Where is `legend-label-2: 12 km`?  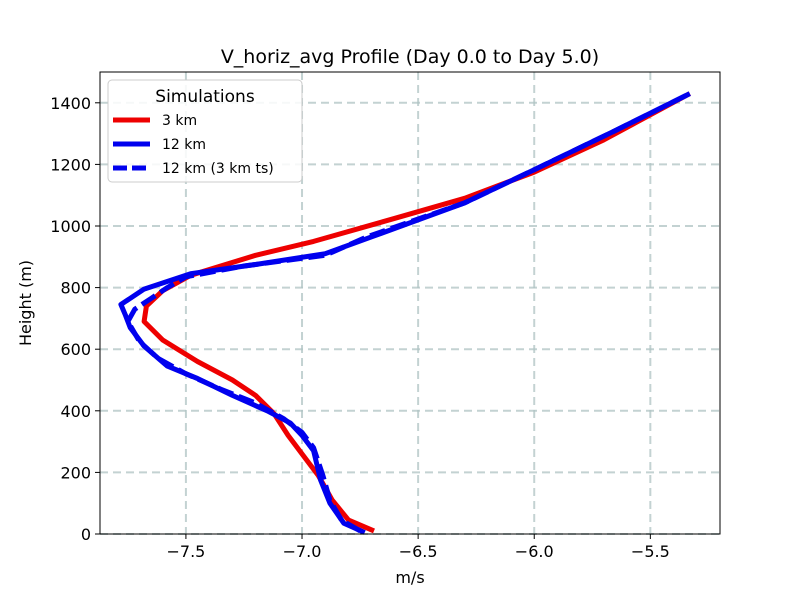
legend-label-2: 12 km is located at coordinates (184, 145).